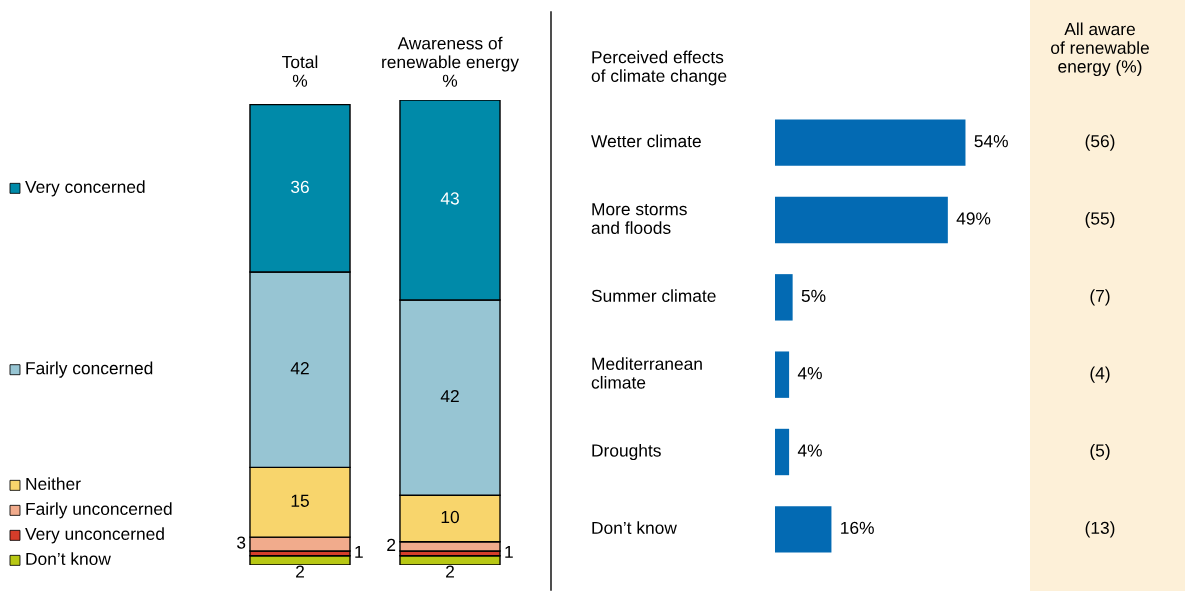 Image resolution: width=1185 pixels, height=591 pixels. Describe the element at coordinates (1100, 452) in the screenshot. I see `text: (5)` at that location.